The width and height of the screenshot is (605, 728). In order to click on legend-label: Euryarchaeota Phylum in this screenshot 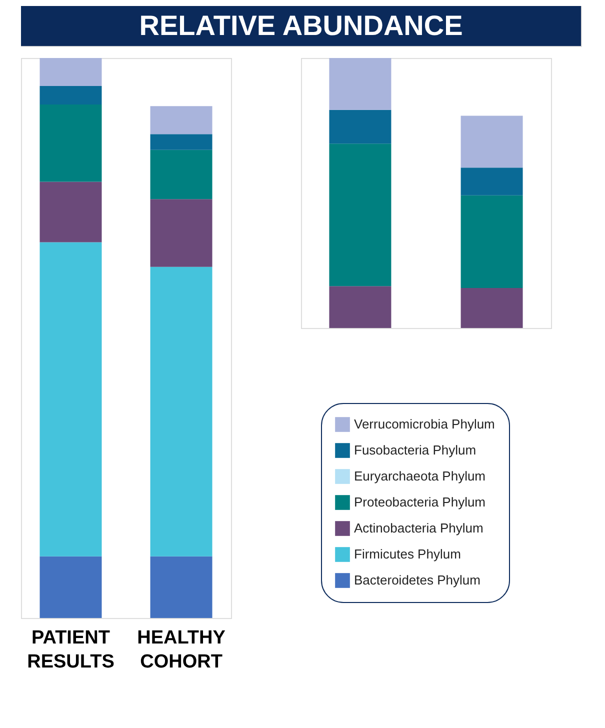, I will do `click(420, 476)`.